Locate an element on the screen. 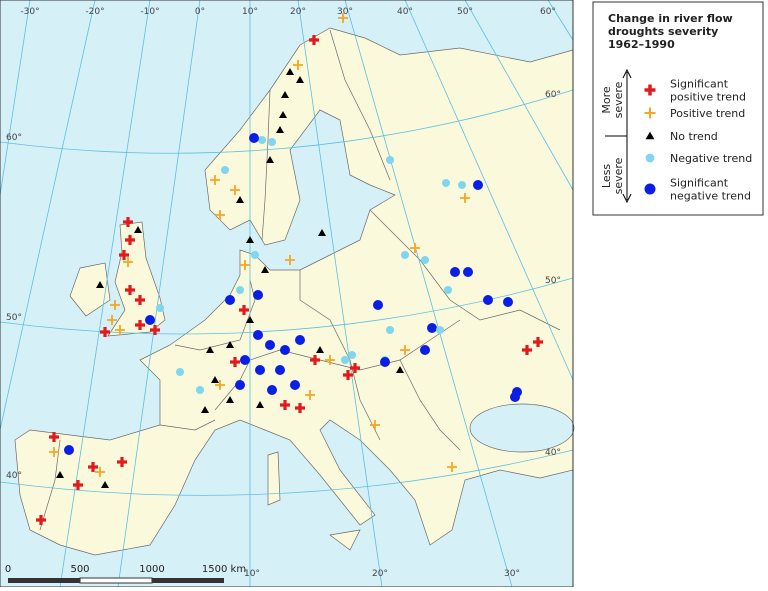 This screenshot has width=768, height=591. graticule-label: 50° is located at coordinates (553, 281).